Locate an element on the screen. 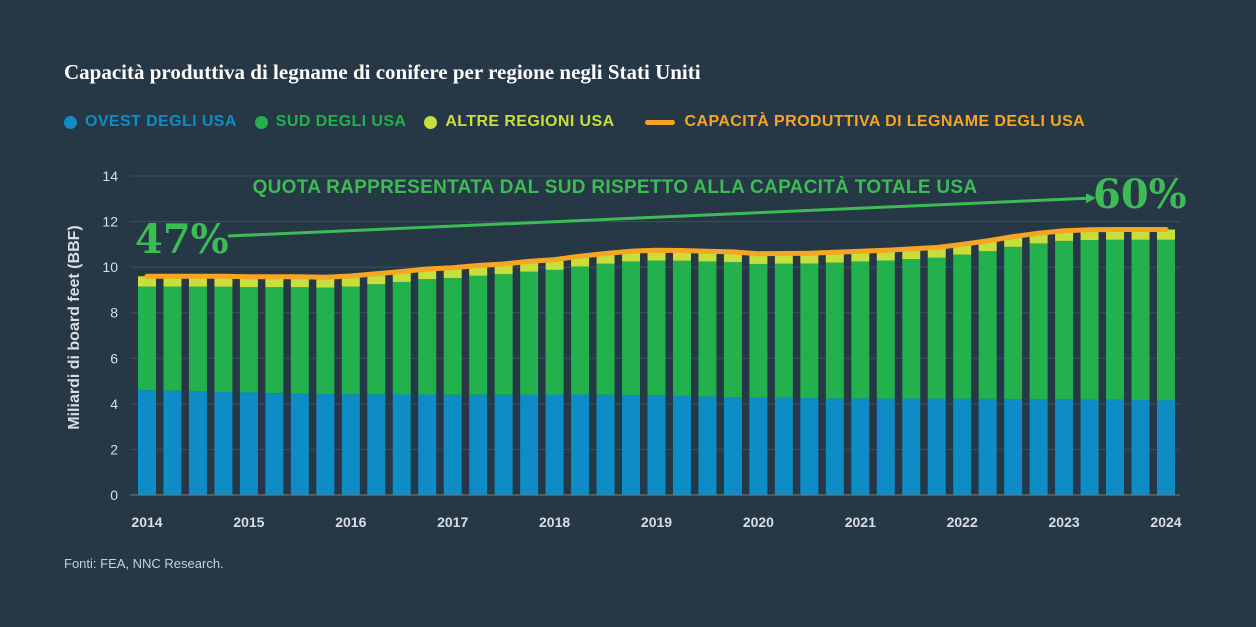  legend-label-west: OVEST DEGLI USA is located at coordinates (161, 121).